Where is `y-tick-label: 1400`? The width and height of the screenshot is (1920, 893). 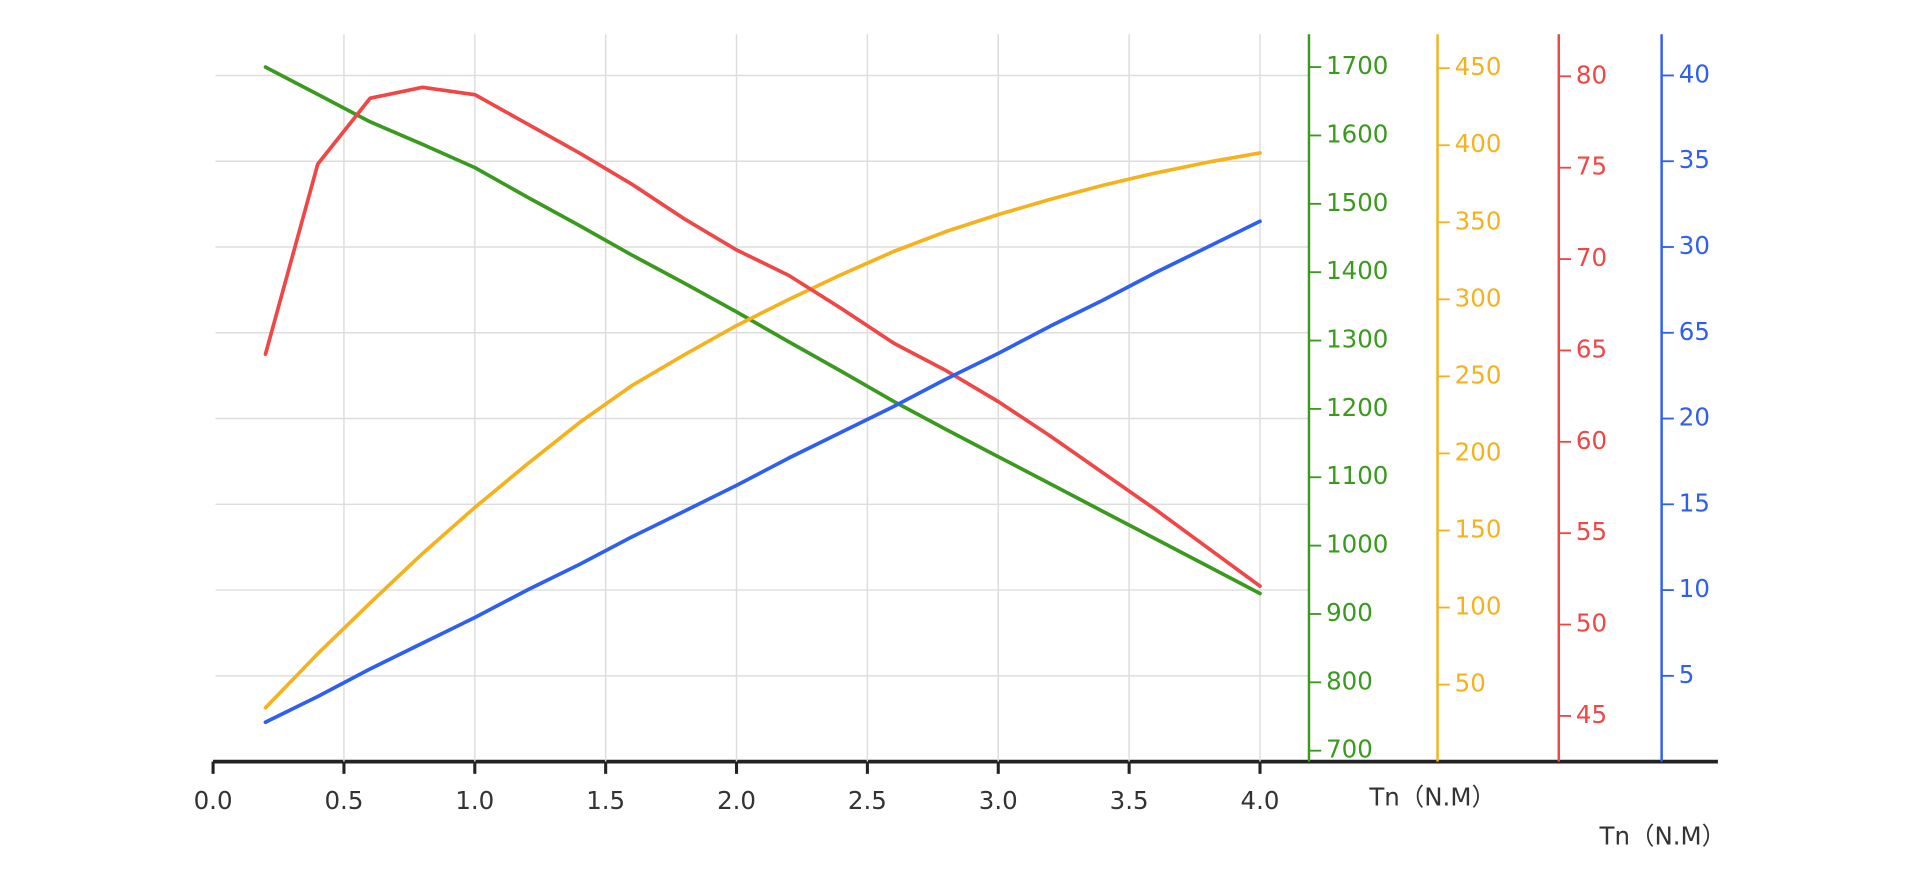 y-tick-label: 1400 is located at coordinates (1357, 270).